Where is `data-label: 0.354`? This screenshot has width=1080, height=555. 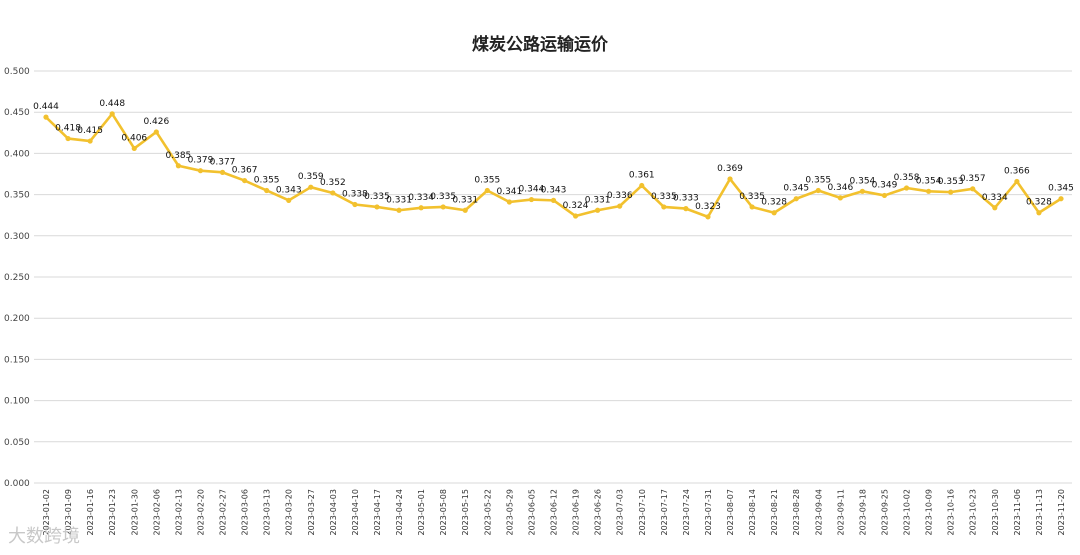
data-label: 0.354 is located at coordinates (929, 181).